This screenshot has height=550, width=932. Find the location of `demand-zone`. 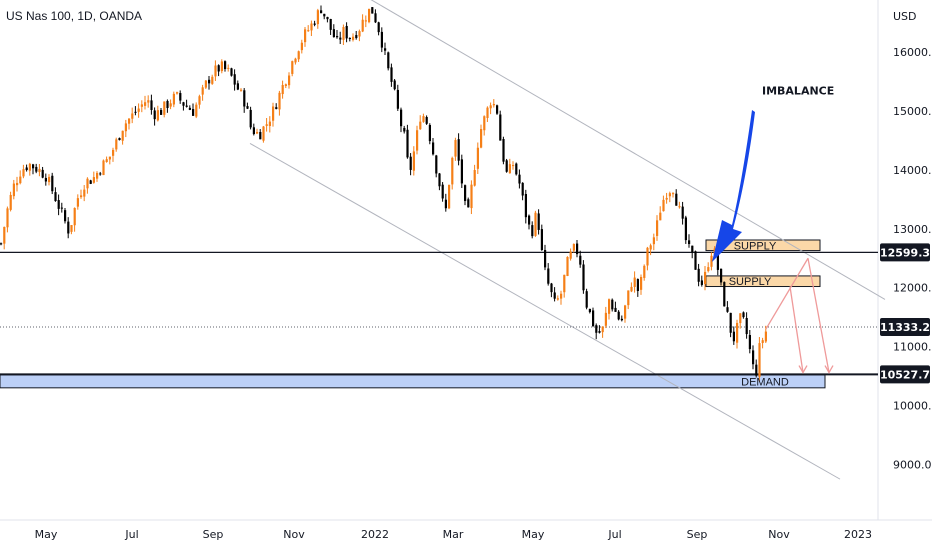

demand-zone is located at coordinates (413, 381).